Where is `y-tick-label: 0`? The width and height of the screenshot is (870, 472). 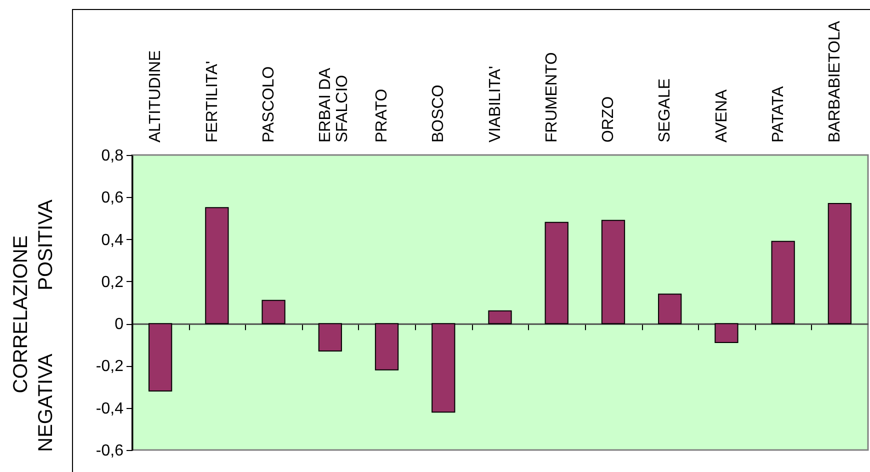
y-tick-label: 0 is located at coordinates (119, 325).